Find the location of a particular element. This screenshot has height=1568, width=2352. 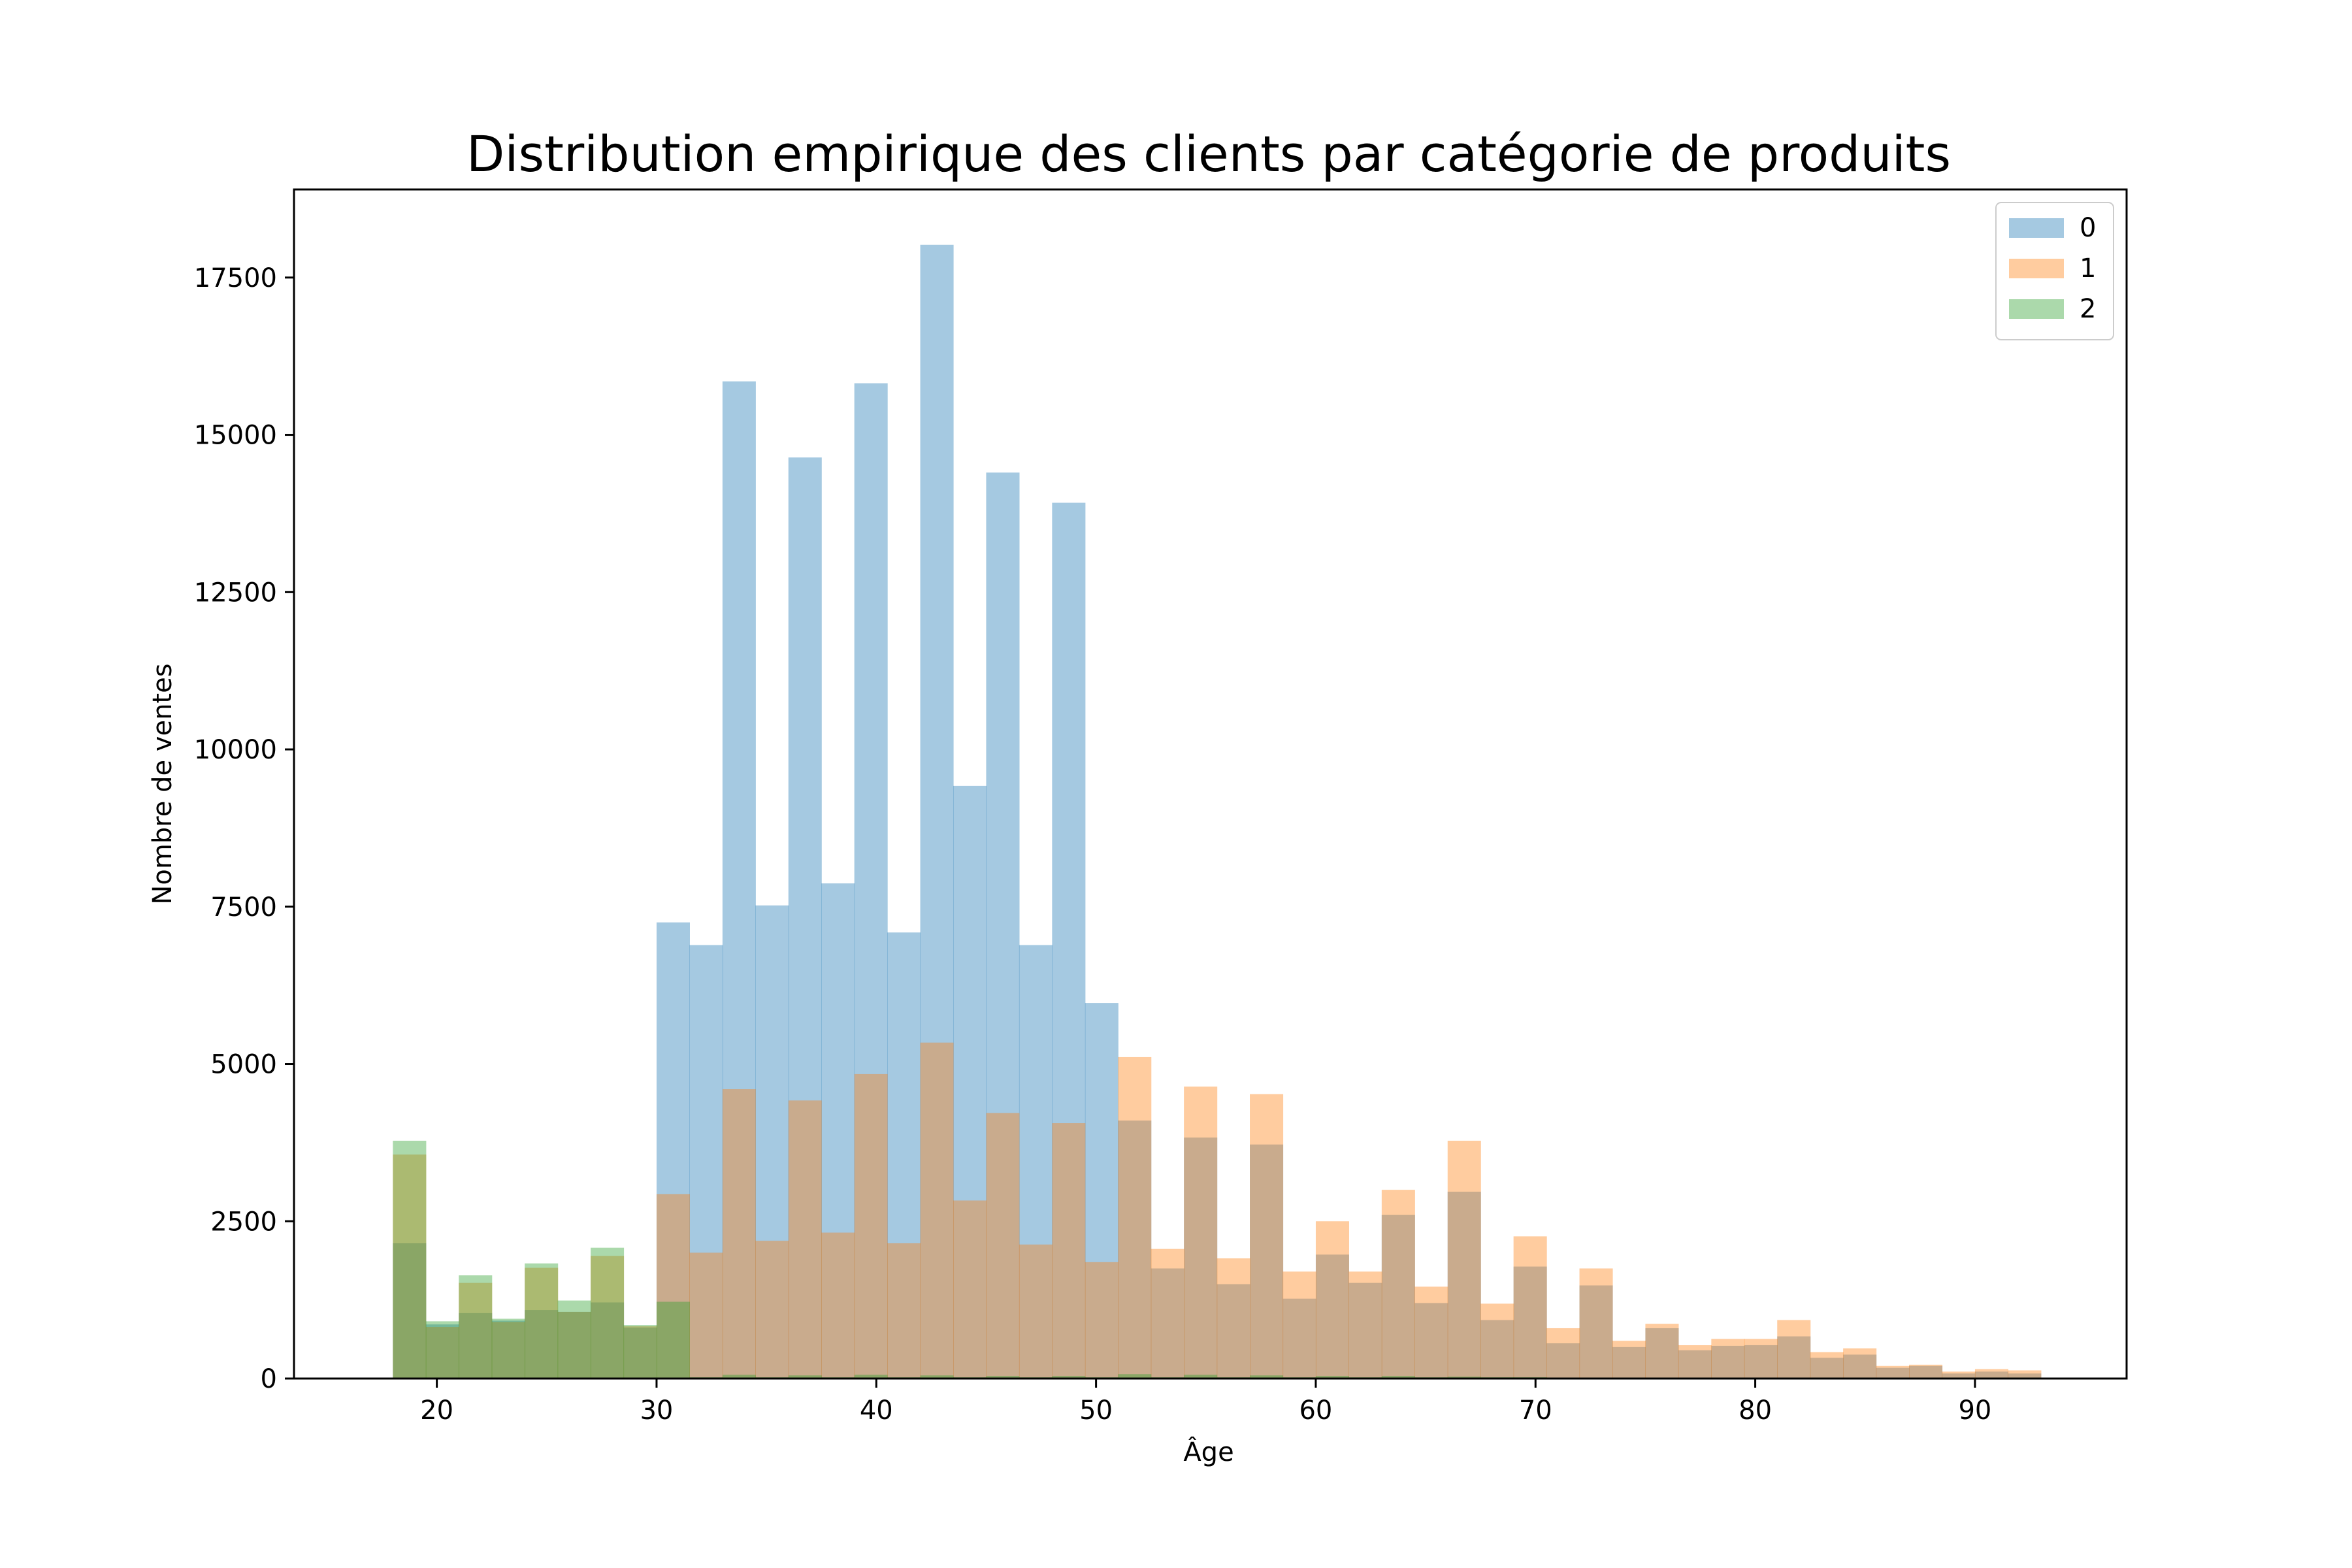

x-tick-label: 80 is located at coordinates (1755, 1411).